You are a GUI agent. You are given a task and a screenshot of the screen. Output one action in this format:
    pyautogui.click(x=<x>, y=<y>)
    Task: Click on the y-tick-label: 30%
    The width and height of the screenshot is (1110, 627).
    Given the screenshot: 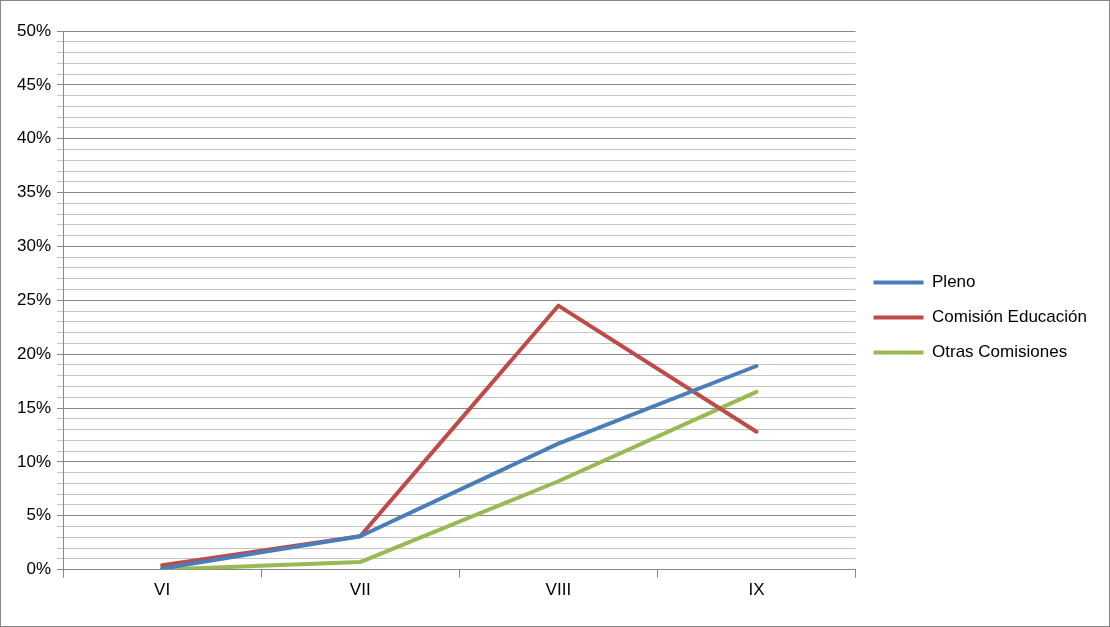 What is the action you would take?
    pyautogui.click(x=34, y=246)
    